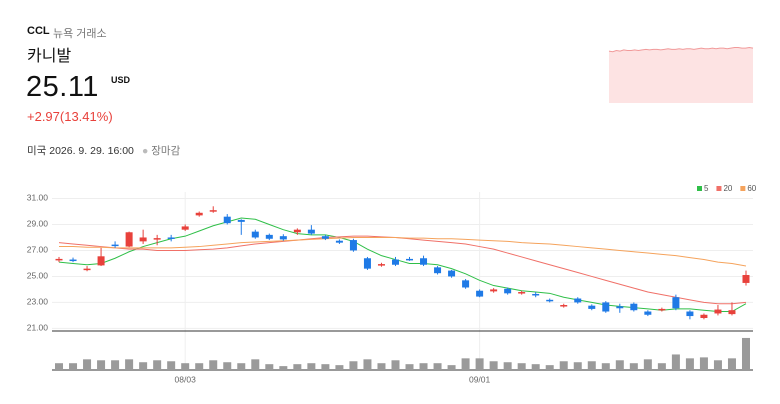 The height and width of the screenshot is (404, 780). I want to click on exchange: 뉴욕 거래소, so click(80, 34).